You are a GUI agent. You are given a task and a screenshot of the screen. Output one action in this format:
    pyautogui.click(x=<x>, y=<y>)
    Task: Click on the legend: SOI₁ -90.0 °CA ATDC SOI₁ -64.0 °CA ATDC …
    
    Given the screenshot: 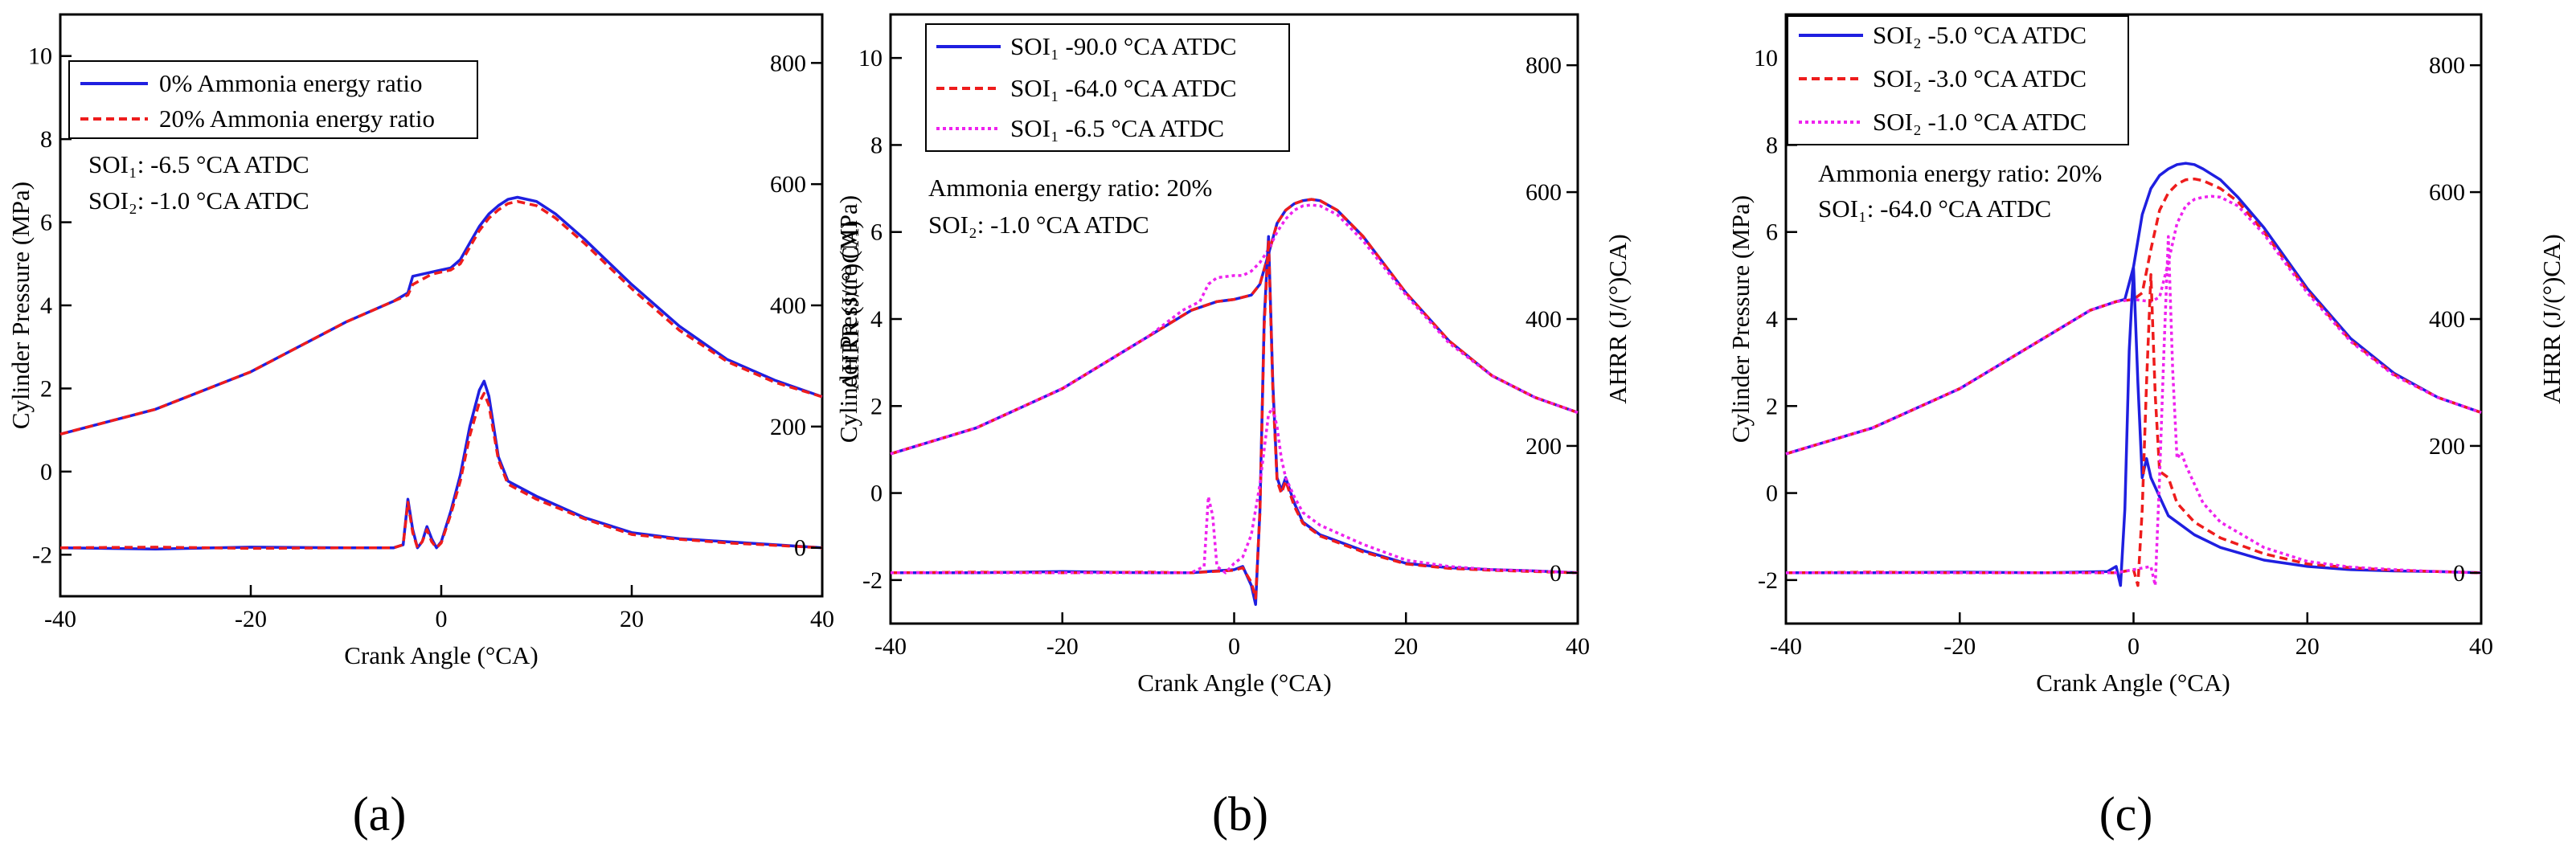 What is the action you would take?
    pyautogui.click(x=1107, y=87)
    